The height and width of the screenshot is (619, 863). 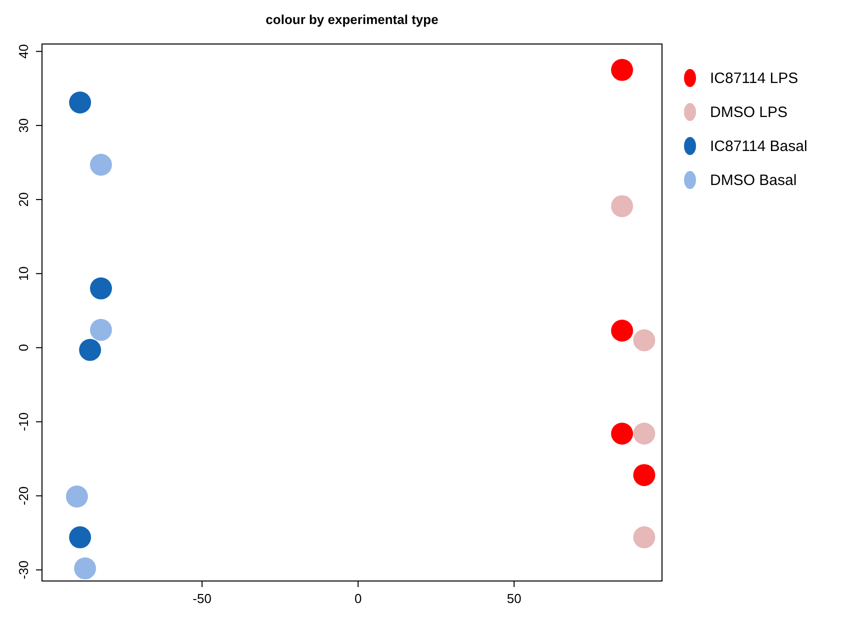 What do you see at coordinates (749, 112) in the screenshot?
I see `legend-label: DMSO LPS` at bounding box center [749, 112].